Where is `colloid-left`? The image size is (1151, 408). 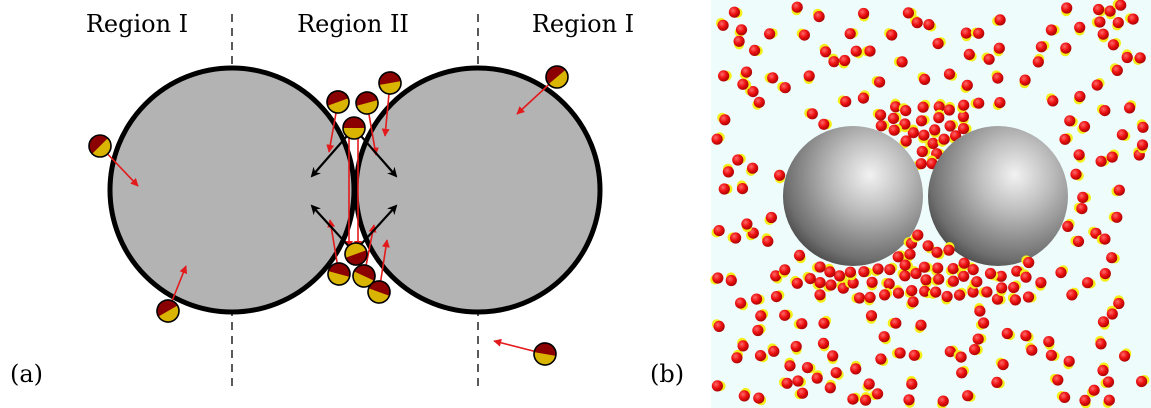
colloid-left is located at coordinates (232, 190).